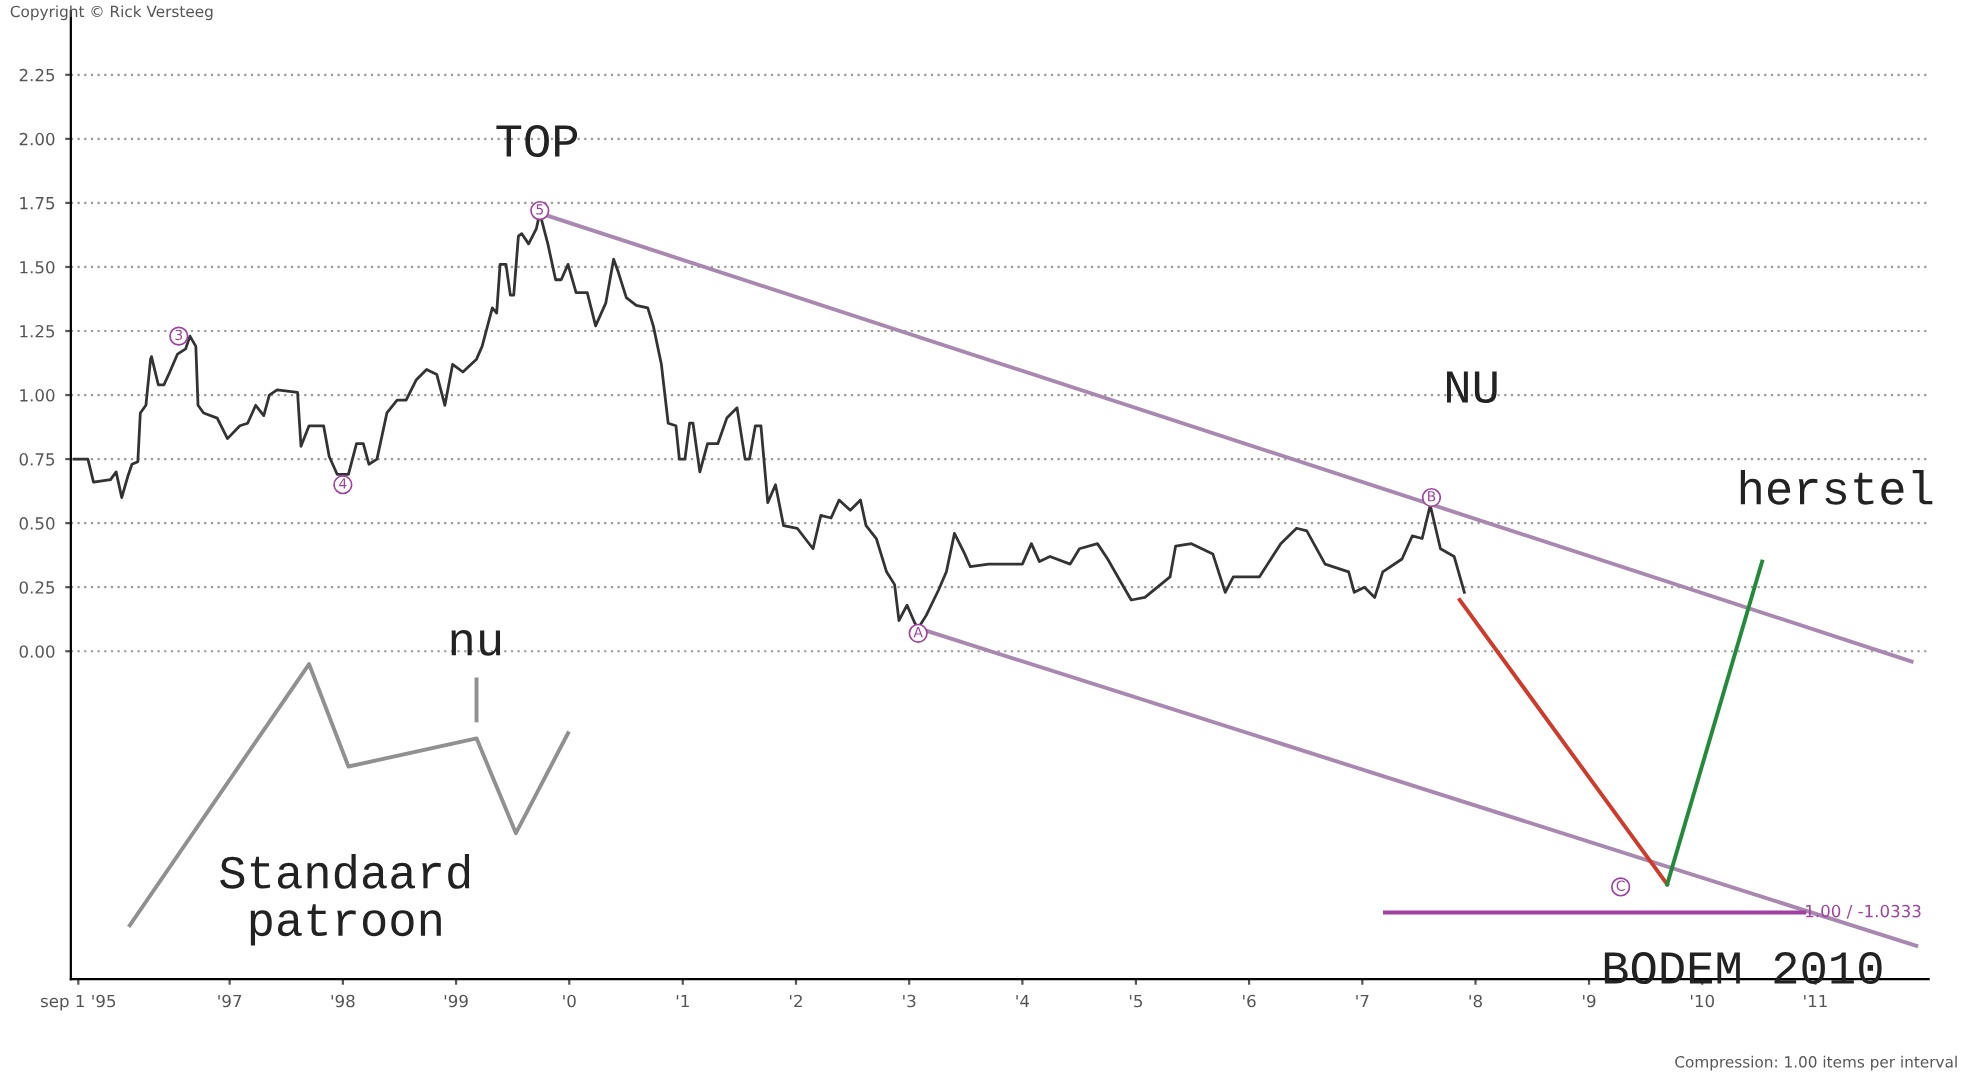  Describe the element at coordinates (1362, 1001) in the screenshot. I see `x-tick-label: '7` at that location.